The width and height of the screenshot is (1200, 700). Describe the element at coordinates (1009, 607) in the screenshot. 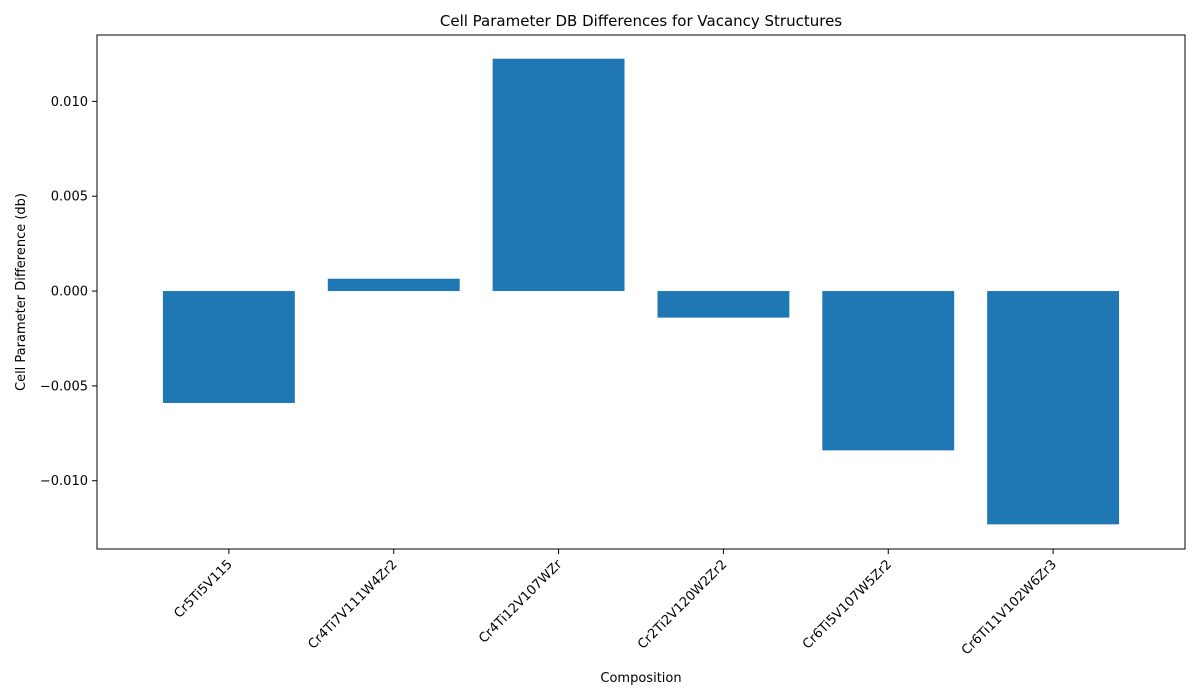

I see `x-tick-label: Cr6Ti11V102W6Zr3` at that location.